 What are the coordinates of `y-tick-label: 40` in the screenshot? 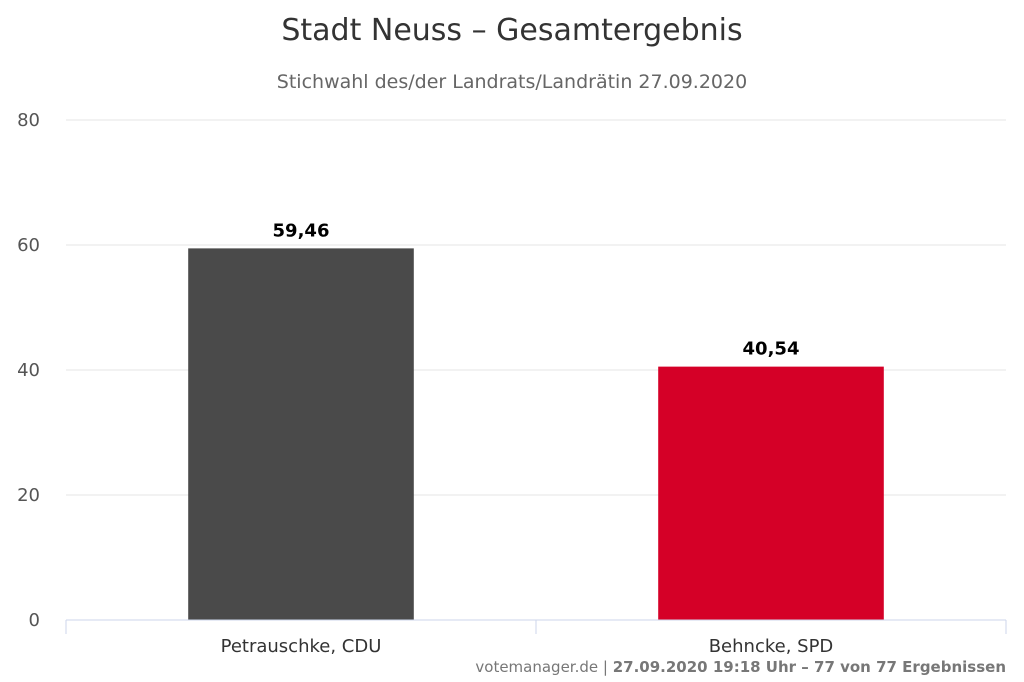 It's located at (28, 370).